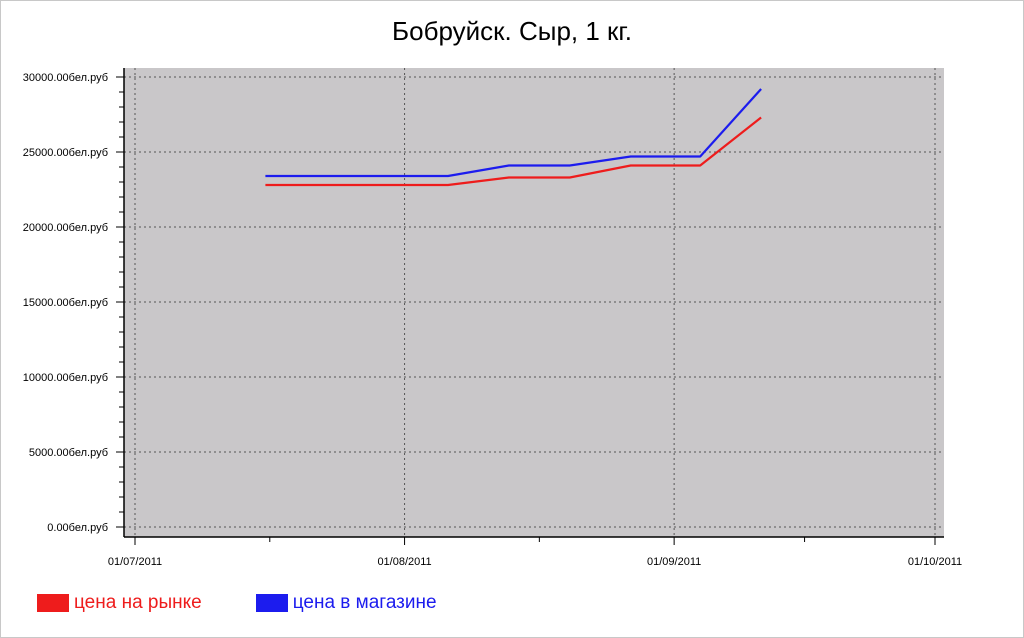 The width and height of the screenshot is (1024, 638). I want to click on legend-swatch-market, so click(53, 603).